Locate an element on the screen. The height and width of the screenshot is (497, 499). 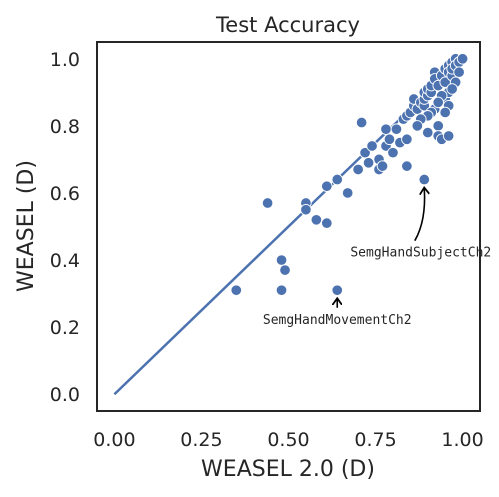
y-tick-label: 0.4 is located at coordinates (65, 261).